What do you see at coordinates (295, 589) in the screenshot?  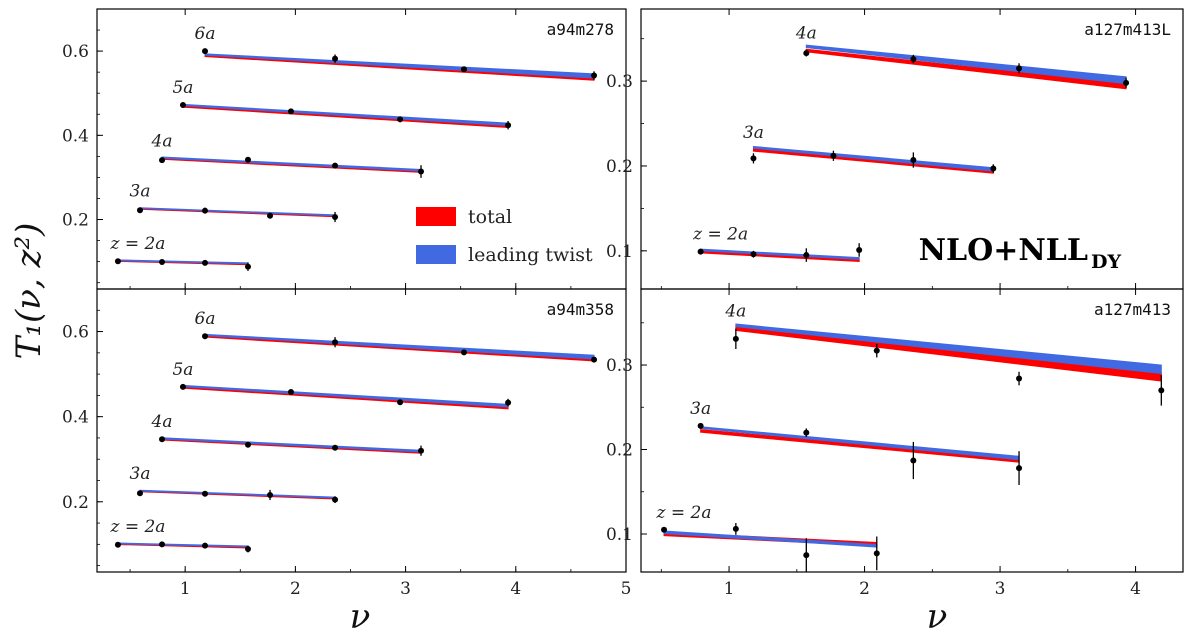 I see `x-tick-label: 2` at bounding box center [295, 589].